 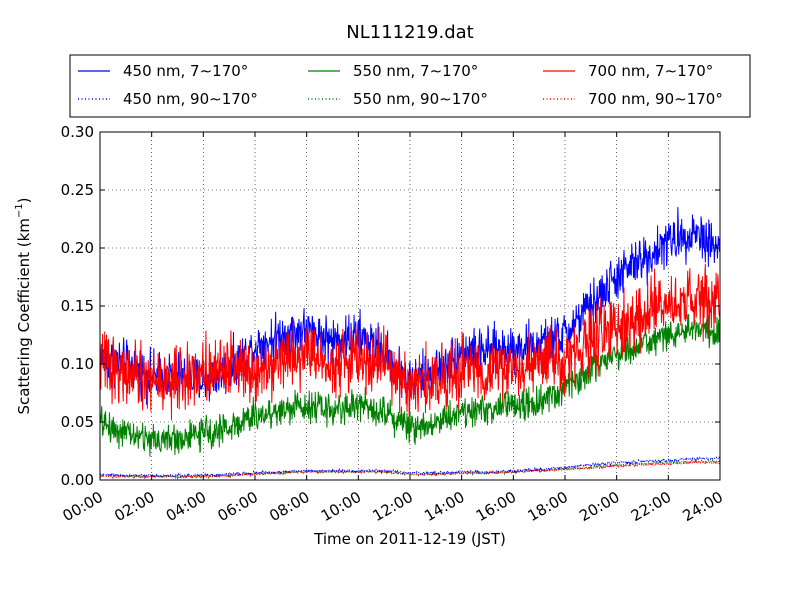 What do you see at coordinates (77, 306) in the screenshot?
I see `y-tick-label: 0.15` at bounding box center [77, 306].